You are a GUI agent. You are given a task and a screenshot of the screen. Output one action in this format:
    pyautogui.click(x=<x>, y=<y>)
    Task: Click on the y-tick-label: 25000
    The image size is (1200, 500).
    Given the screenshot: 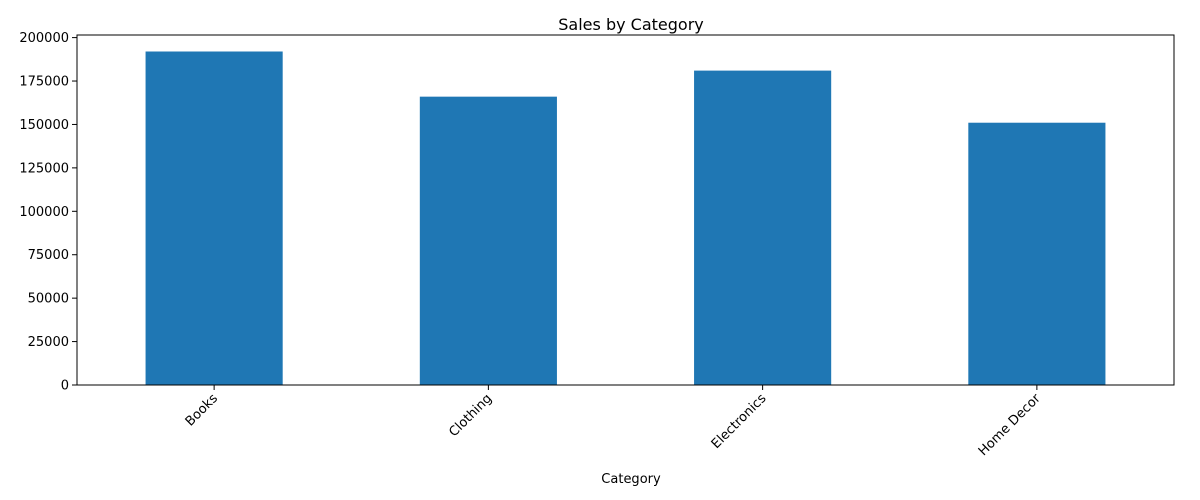 What is the action you would take?
    pyautogui.click(x=48, y=342)
    